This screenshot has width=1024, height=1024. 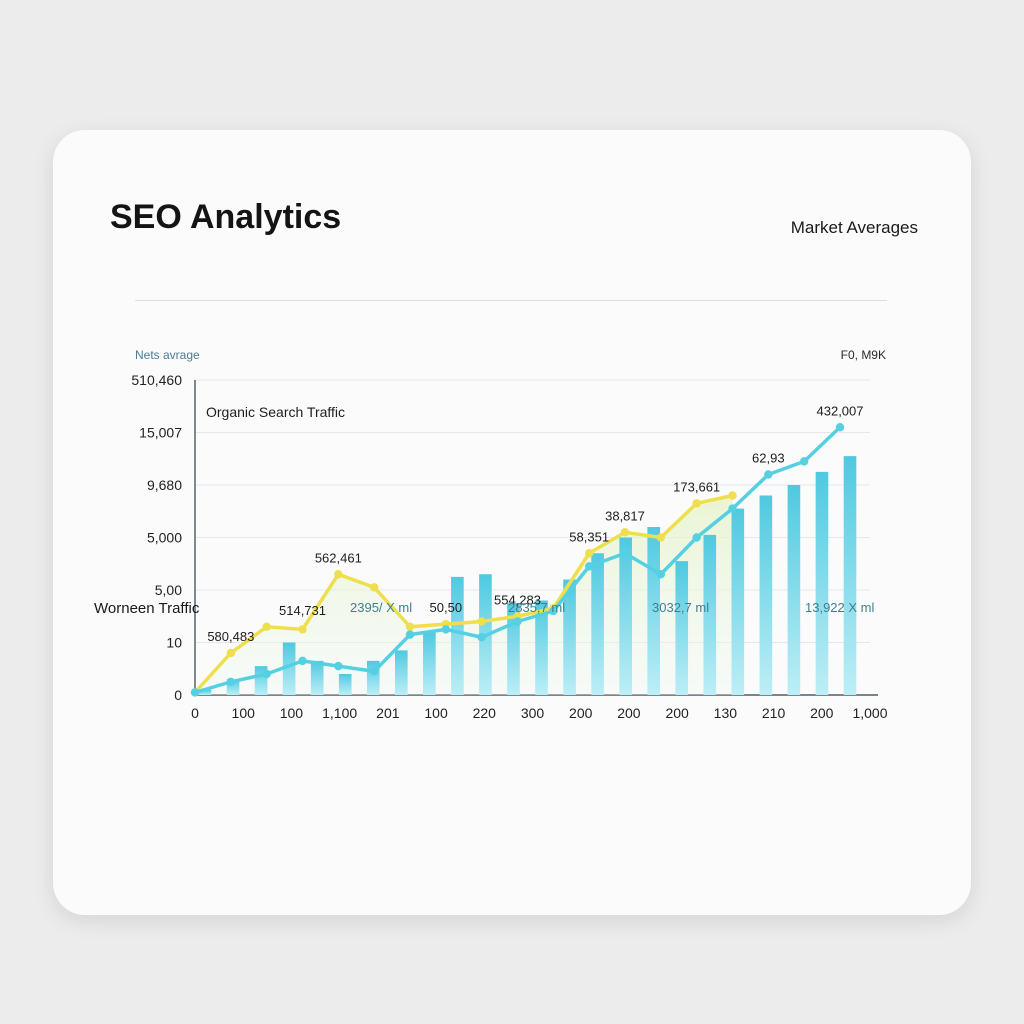 What do you see at coordinates (840, 607) in the screenshot?
I see `footer-value-4: 13,922 X ml` at bounding box center [840, 607].